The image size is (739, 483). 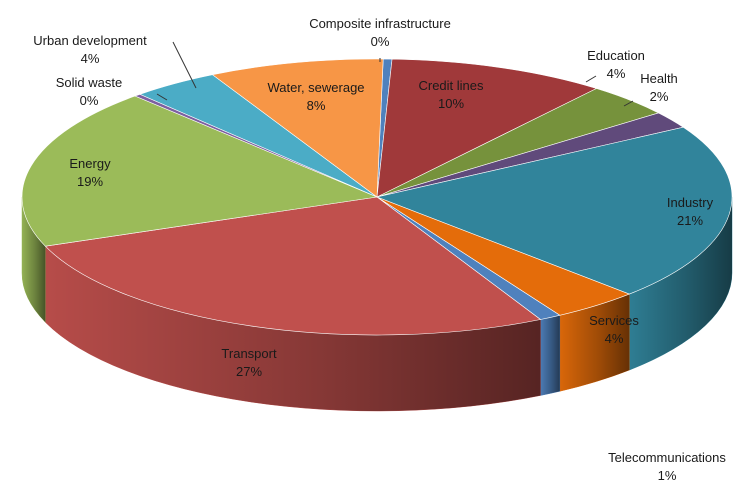 I want to click on pie-side-shade-industry, so click(x=680, y=284).